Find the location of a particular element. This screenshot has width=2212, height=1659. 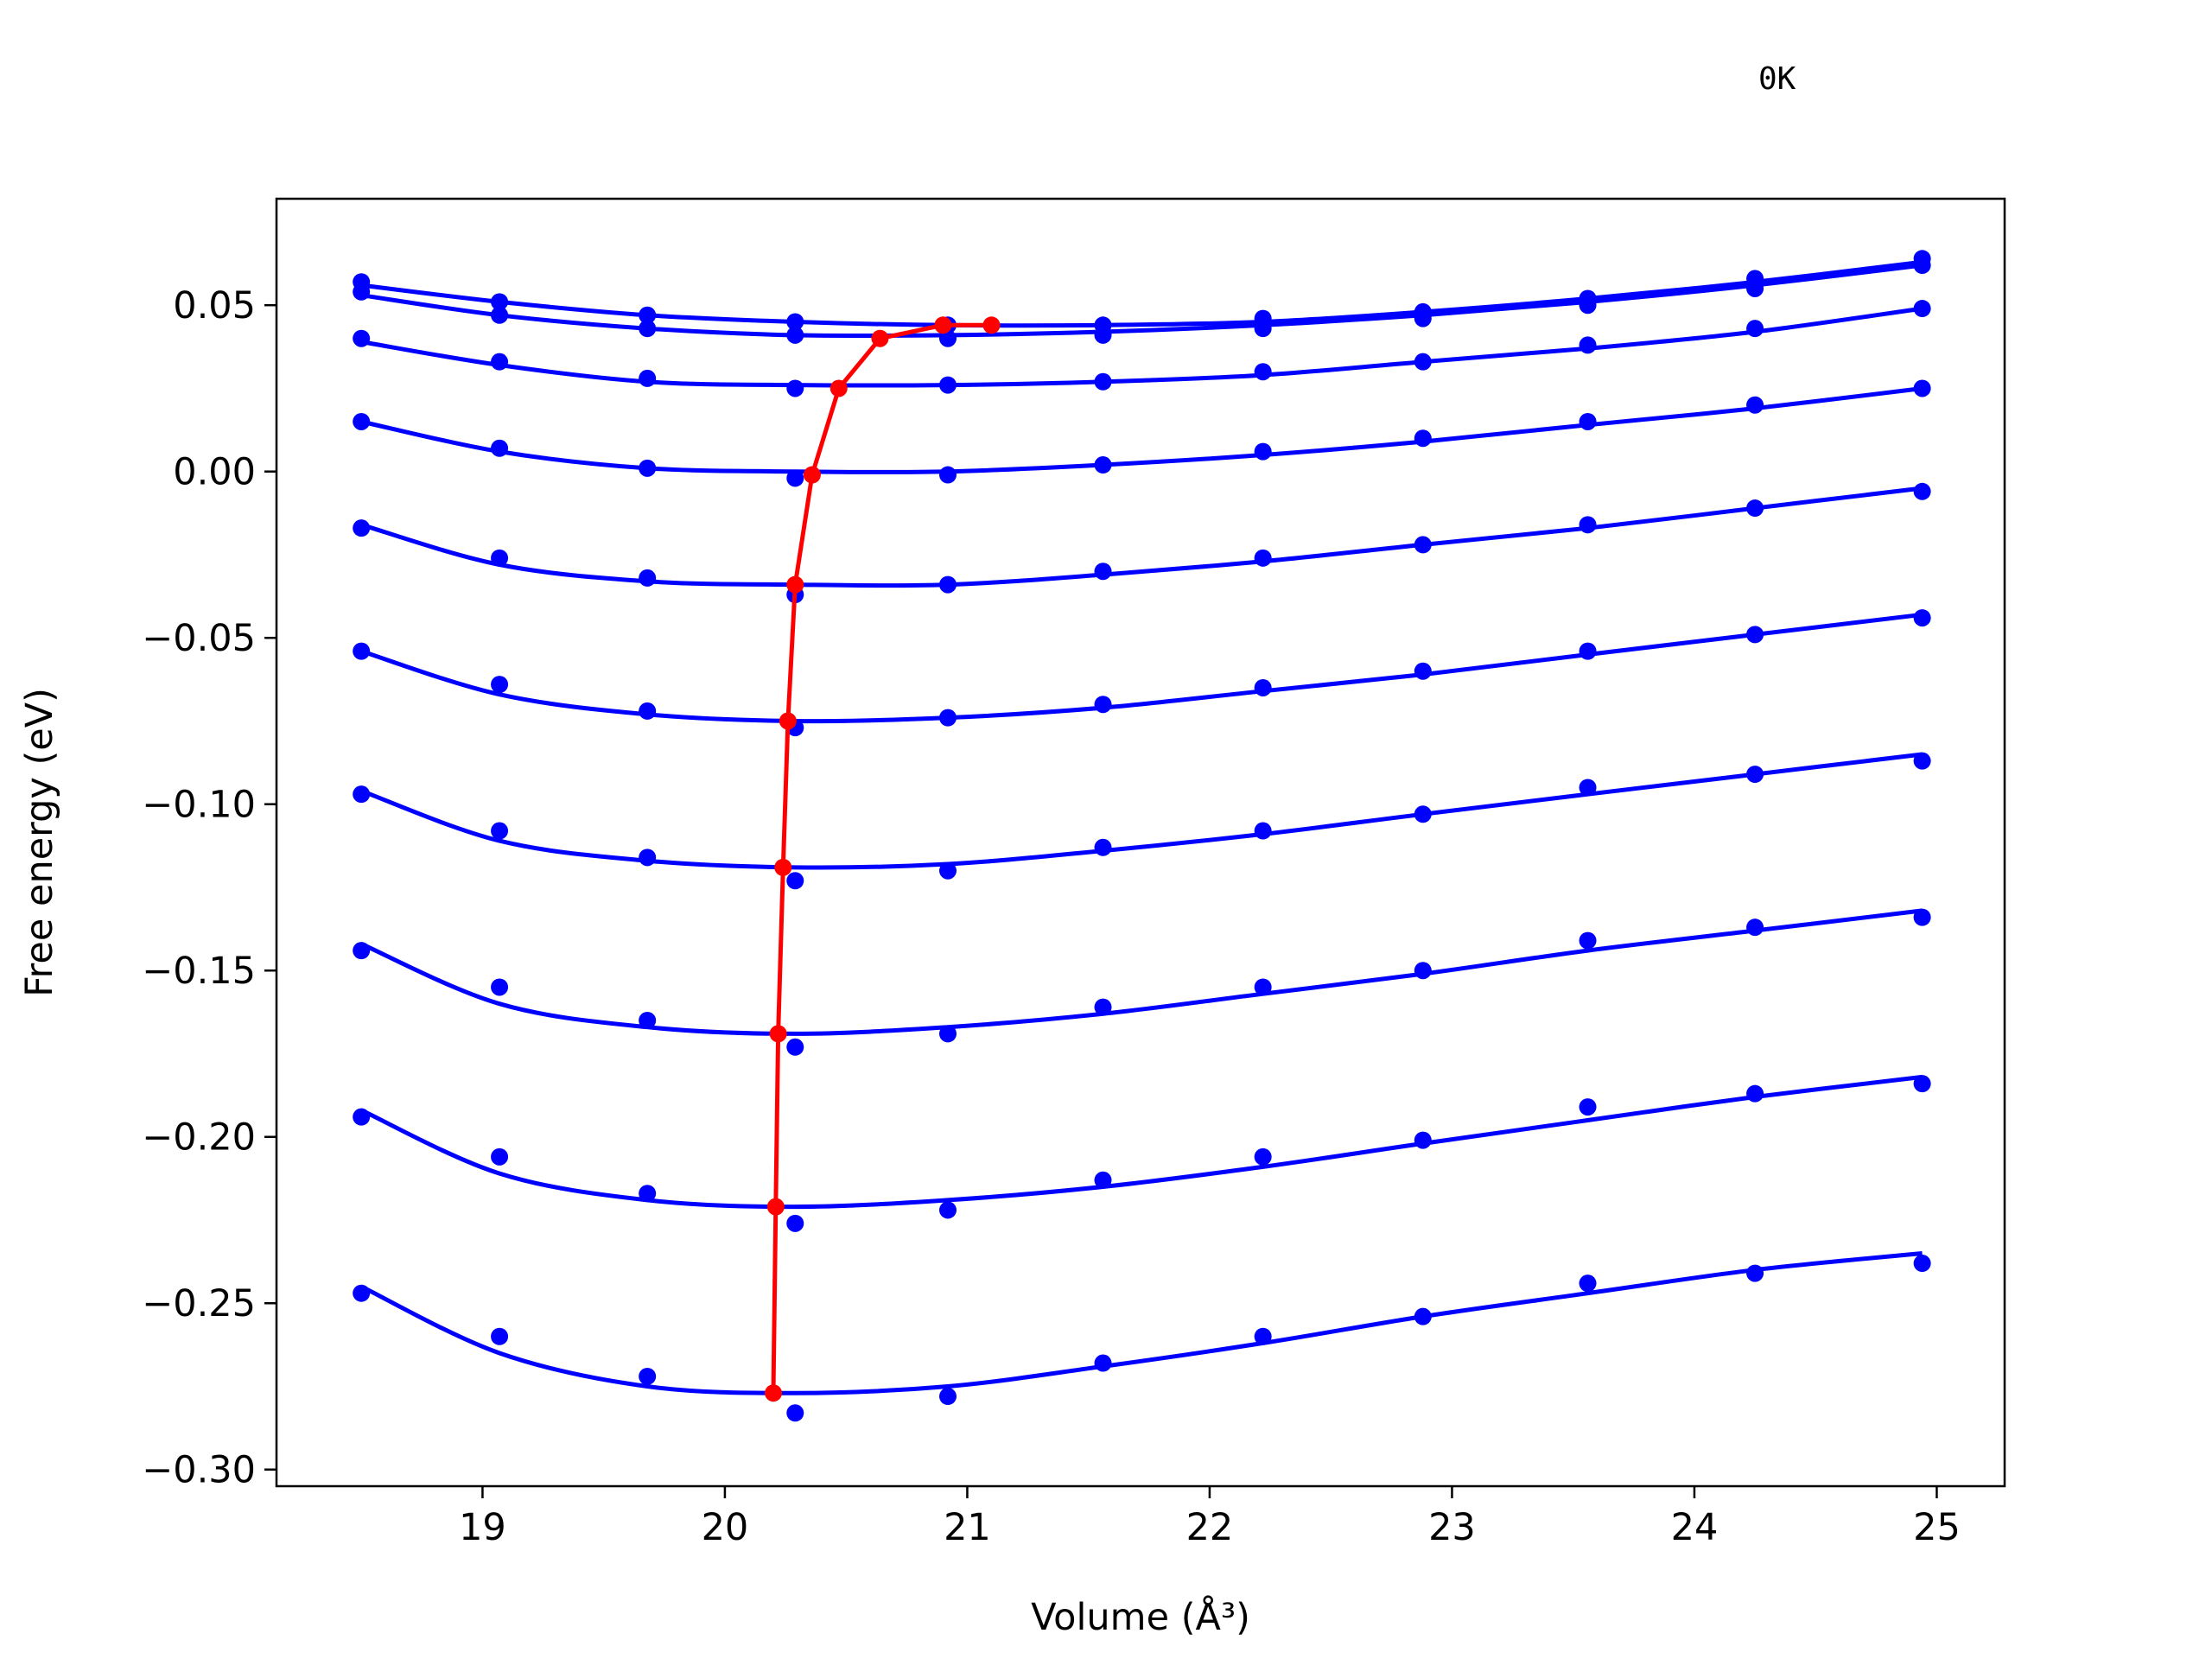

x-tick-label: 20 is located at coordinates (725, 1527).